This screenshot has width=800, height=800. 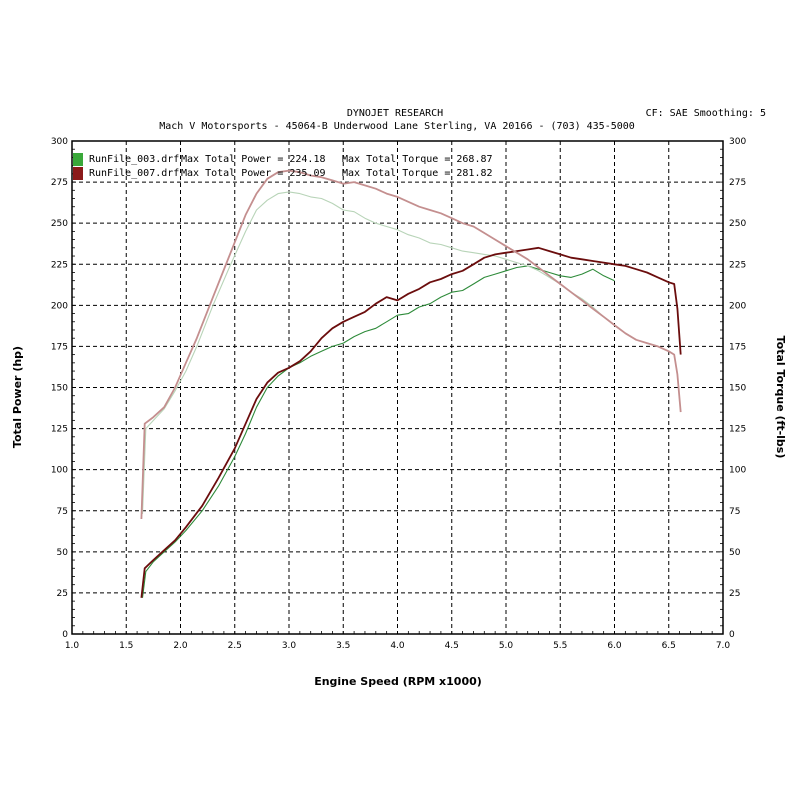 I want to click on y-axis-title: Total Power (hp), so click(x=17, y=397).